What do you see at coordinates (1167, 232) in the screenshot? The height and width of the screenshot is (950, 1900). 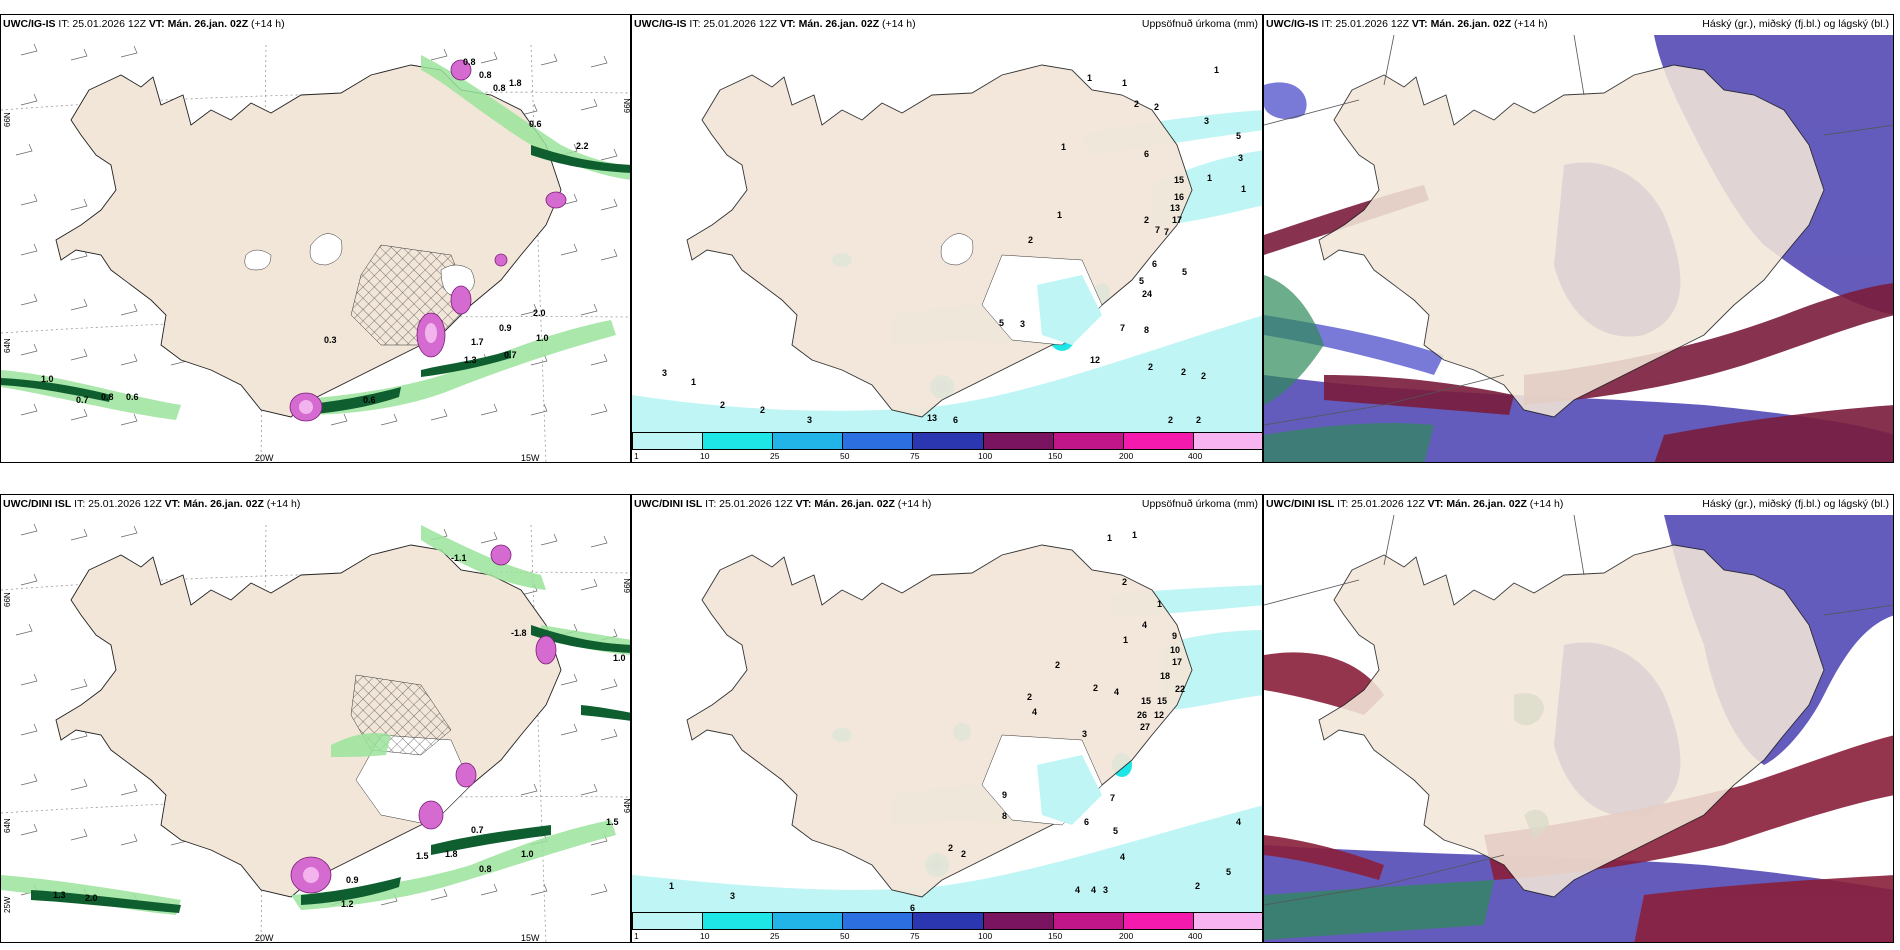 I see `value-label: 7` at bounding box center [1167, 232].